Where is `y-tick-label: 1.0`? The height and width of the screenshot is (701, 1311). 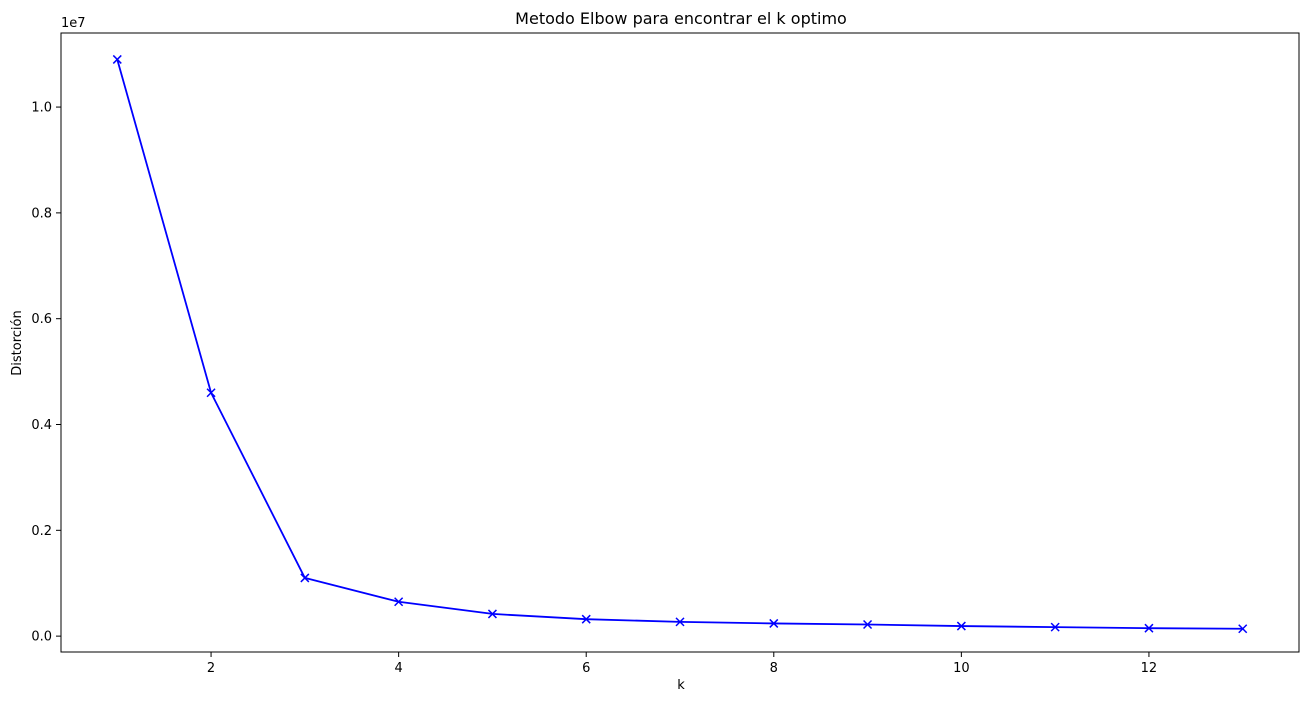 y-tick-label: 1.0 is located at coordinates (41, 108).